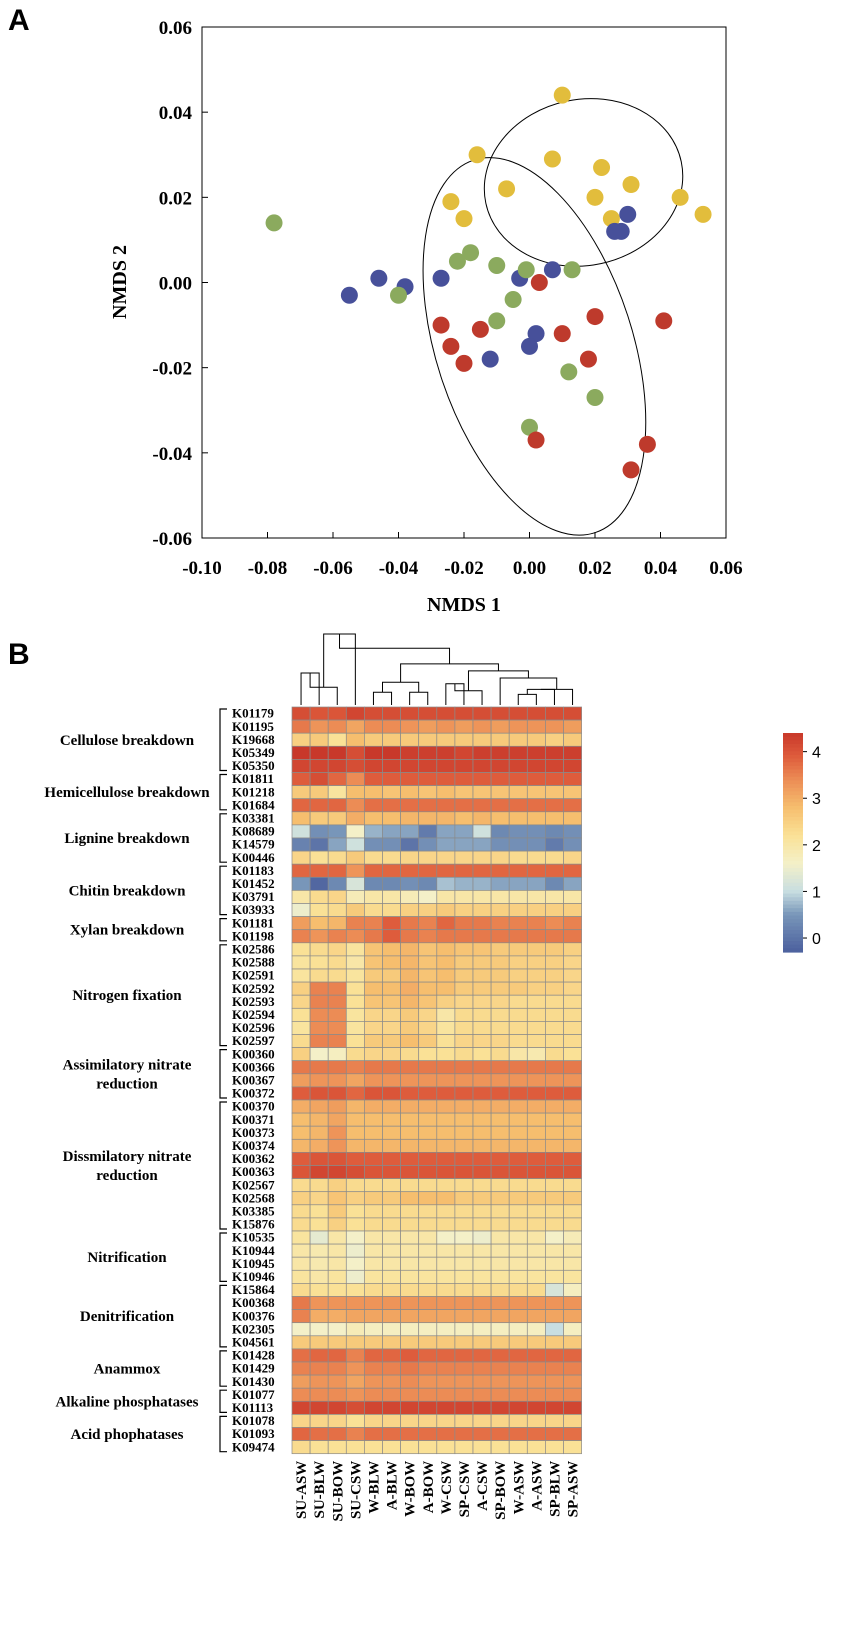 Image resolution: width=854 pixels, height=1637 pixels. I want to click on yellow-point, so click(464, 219).